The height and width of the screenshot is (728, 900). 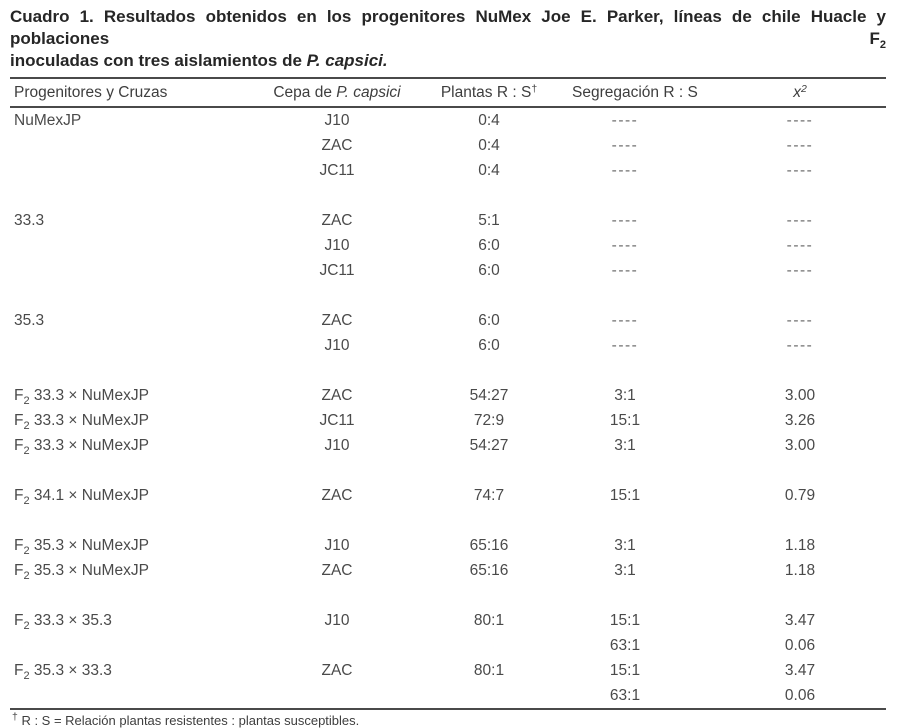 I want to click on title-line-2-plain: inoculadas con tres aislamientos de, so click(x=158, y=60).